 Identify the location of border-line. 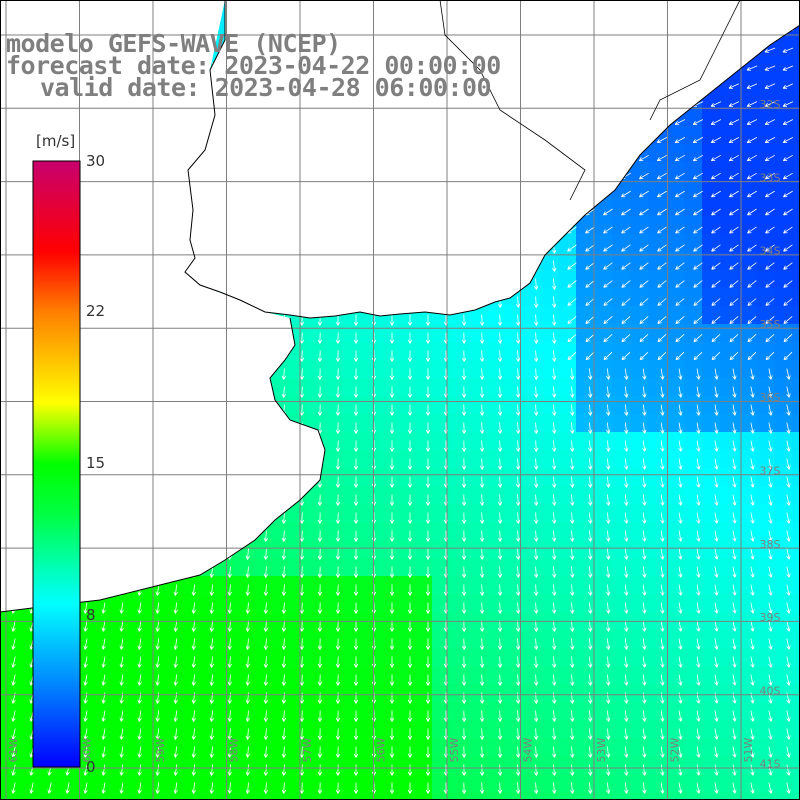
(512, 100).